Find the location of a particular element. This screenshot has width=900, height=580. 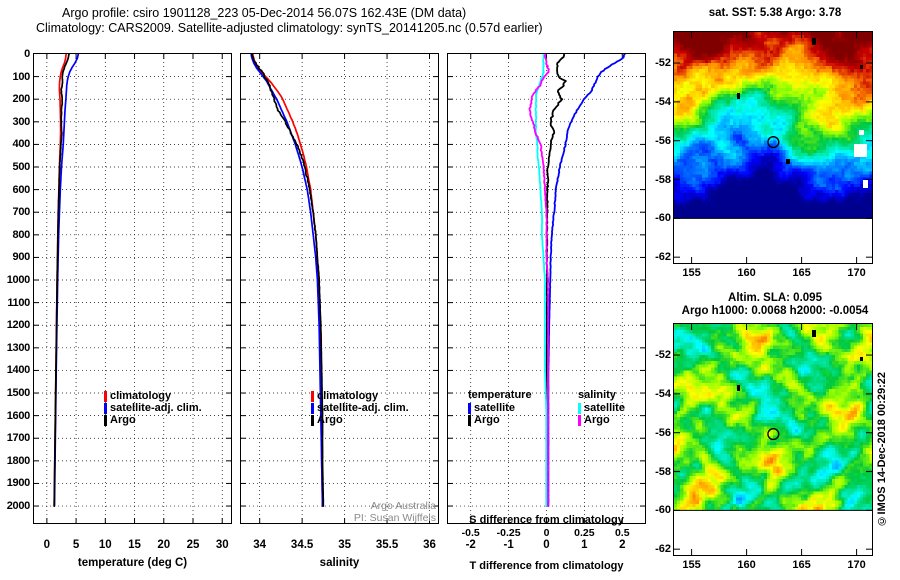

xtick-5: 5 is located at coordinates (76, 545).